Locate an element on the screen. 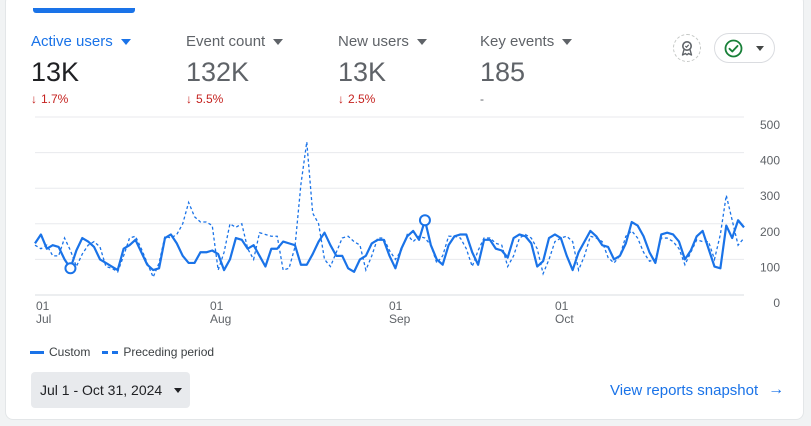 The width and height of the screenshot is (811, 426). metric-event-count: Event count 132K ↓ 5.5% is located at coordinates (235, 69).